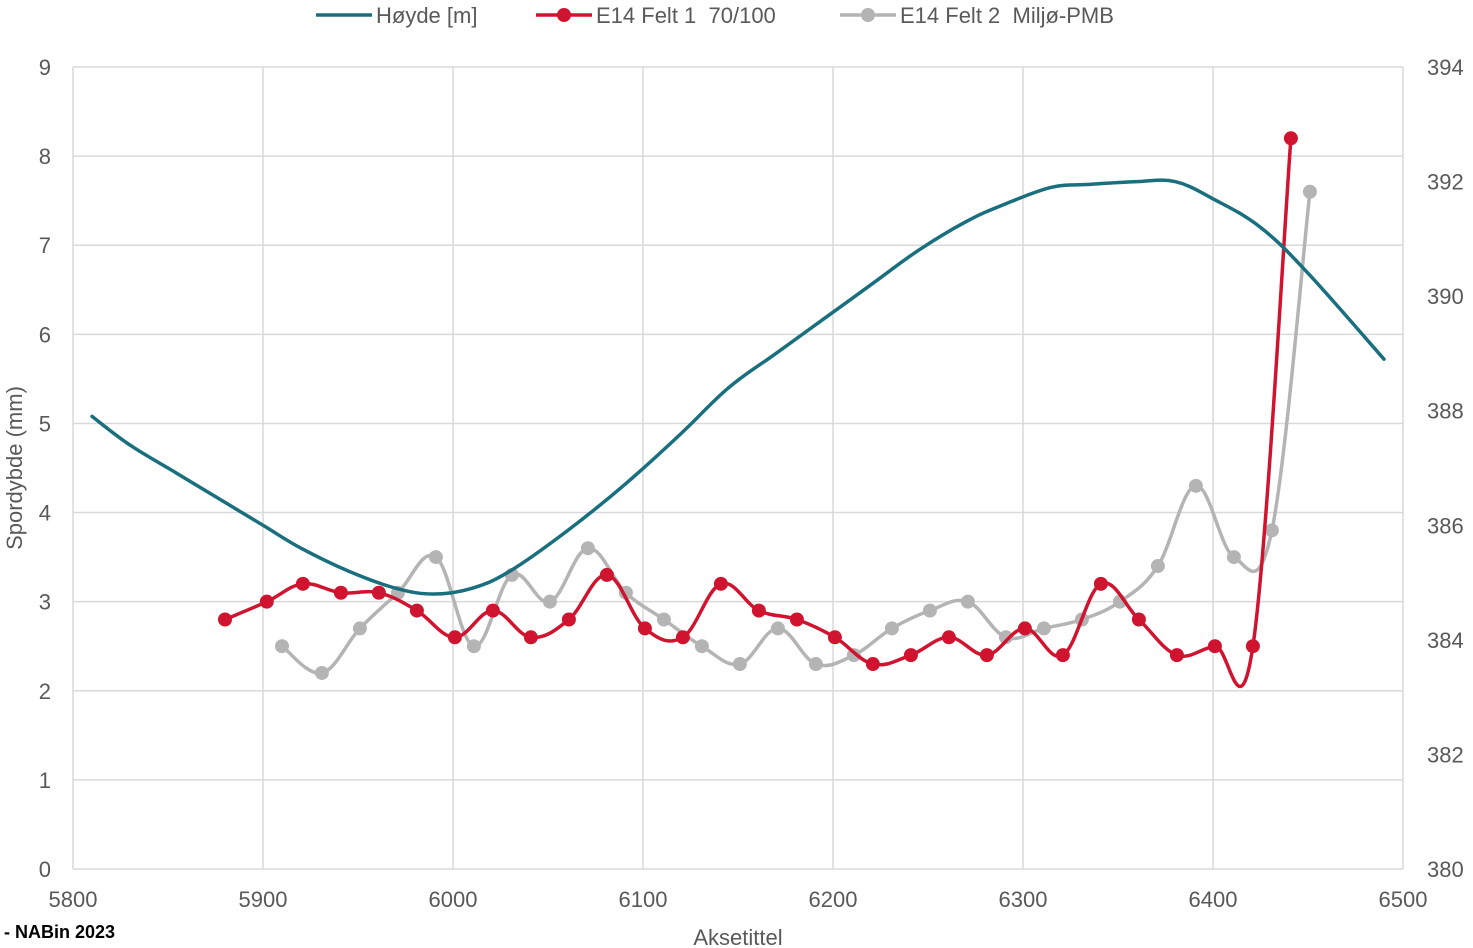 This screenshot has height=948, width=1473. Describe the element at coordinates (45, 67) in the screenshot. I see `y-tick-label: 9` at that location.